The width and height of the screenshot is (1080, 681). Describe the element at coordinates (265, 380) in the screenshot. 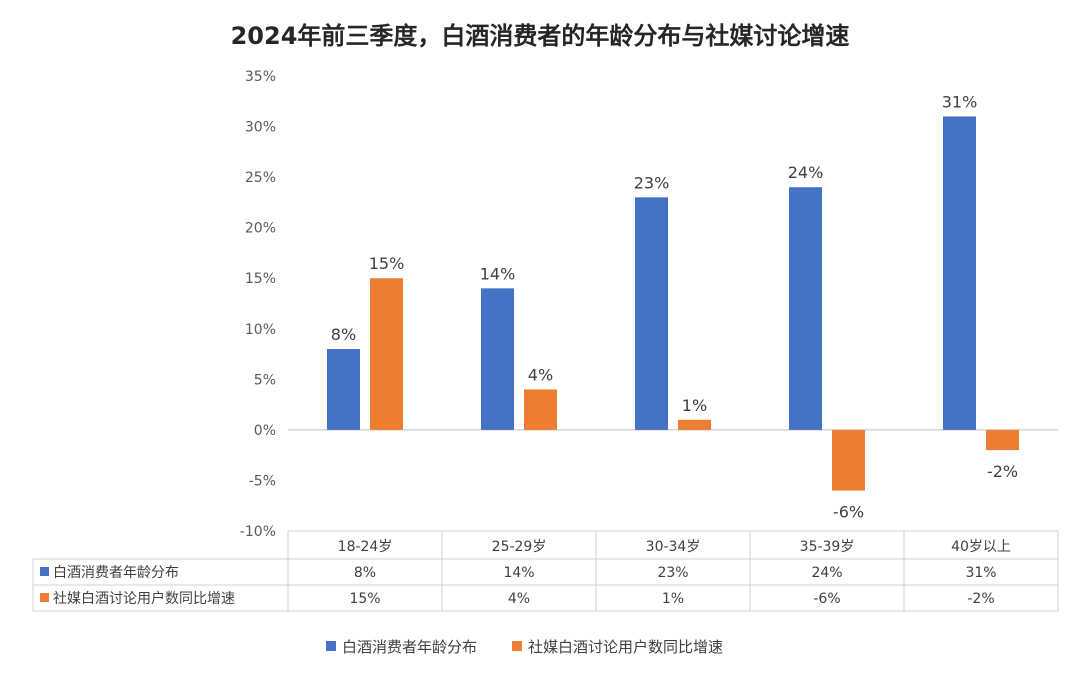

I see `y-tick-label: 5%` at that location.